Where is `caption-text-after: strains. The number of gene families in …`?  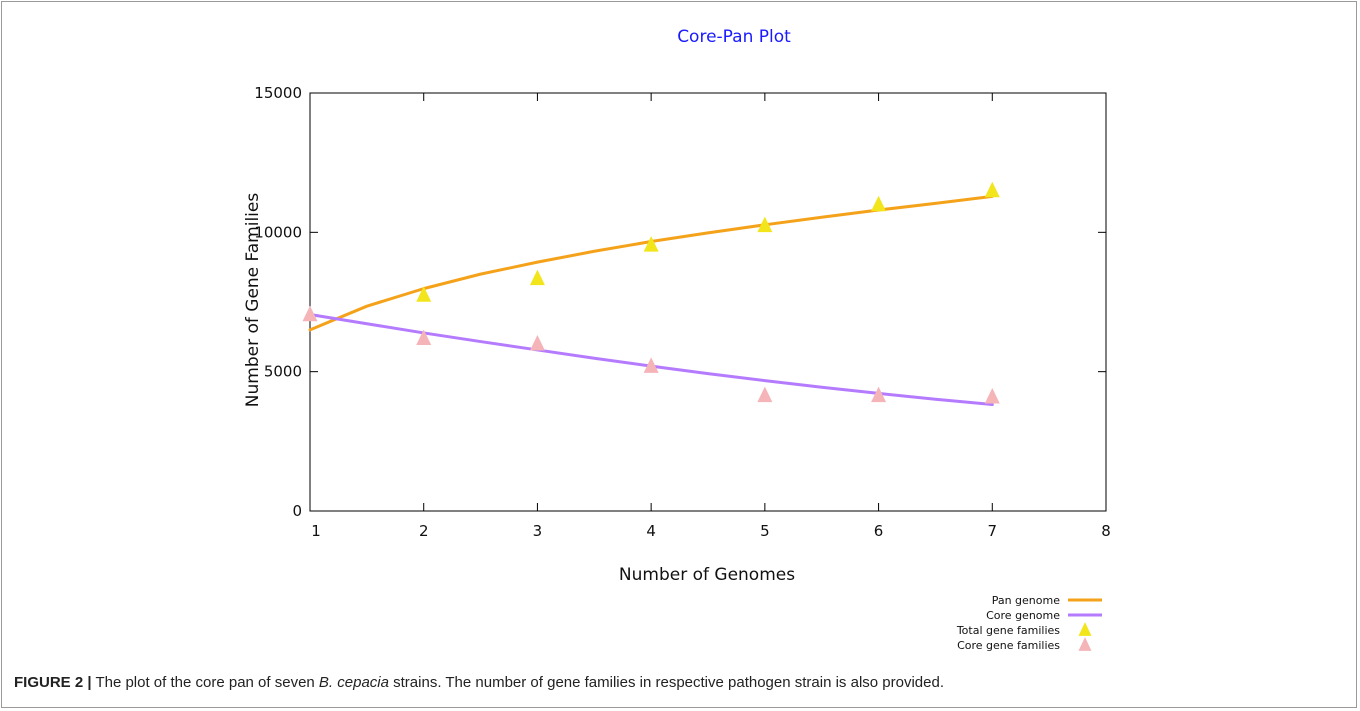 caption-text-after: strains. The number of gene families in … is located at coordinates (666, 682).